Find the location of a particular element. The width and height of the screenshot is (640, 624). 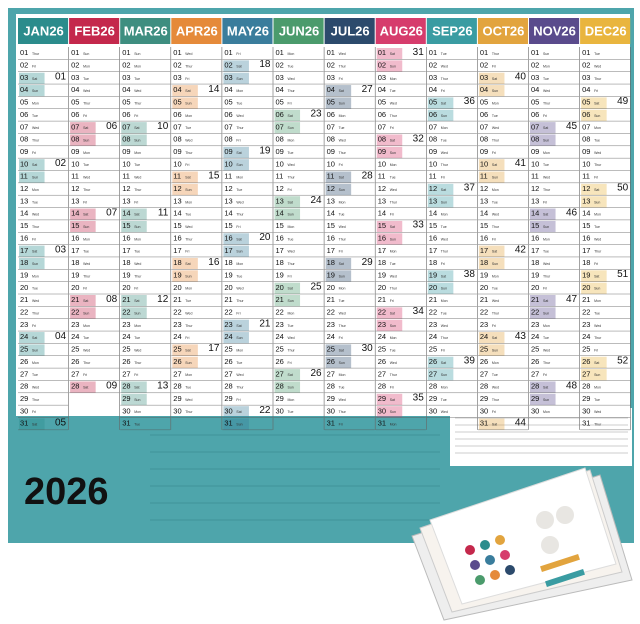

day-number: 11 is located at coordinates (331, 176).